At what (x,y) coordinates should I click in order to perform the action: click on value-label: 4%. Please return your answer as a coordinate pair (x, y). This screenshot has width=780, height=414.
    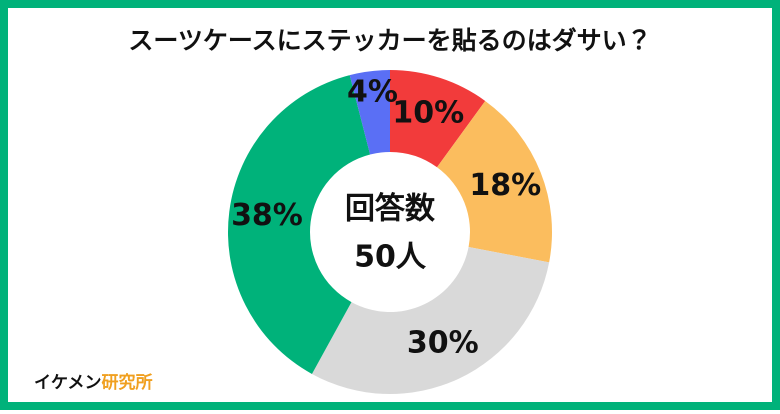
    Looking at the image, I should click on (372, 92).